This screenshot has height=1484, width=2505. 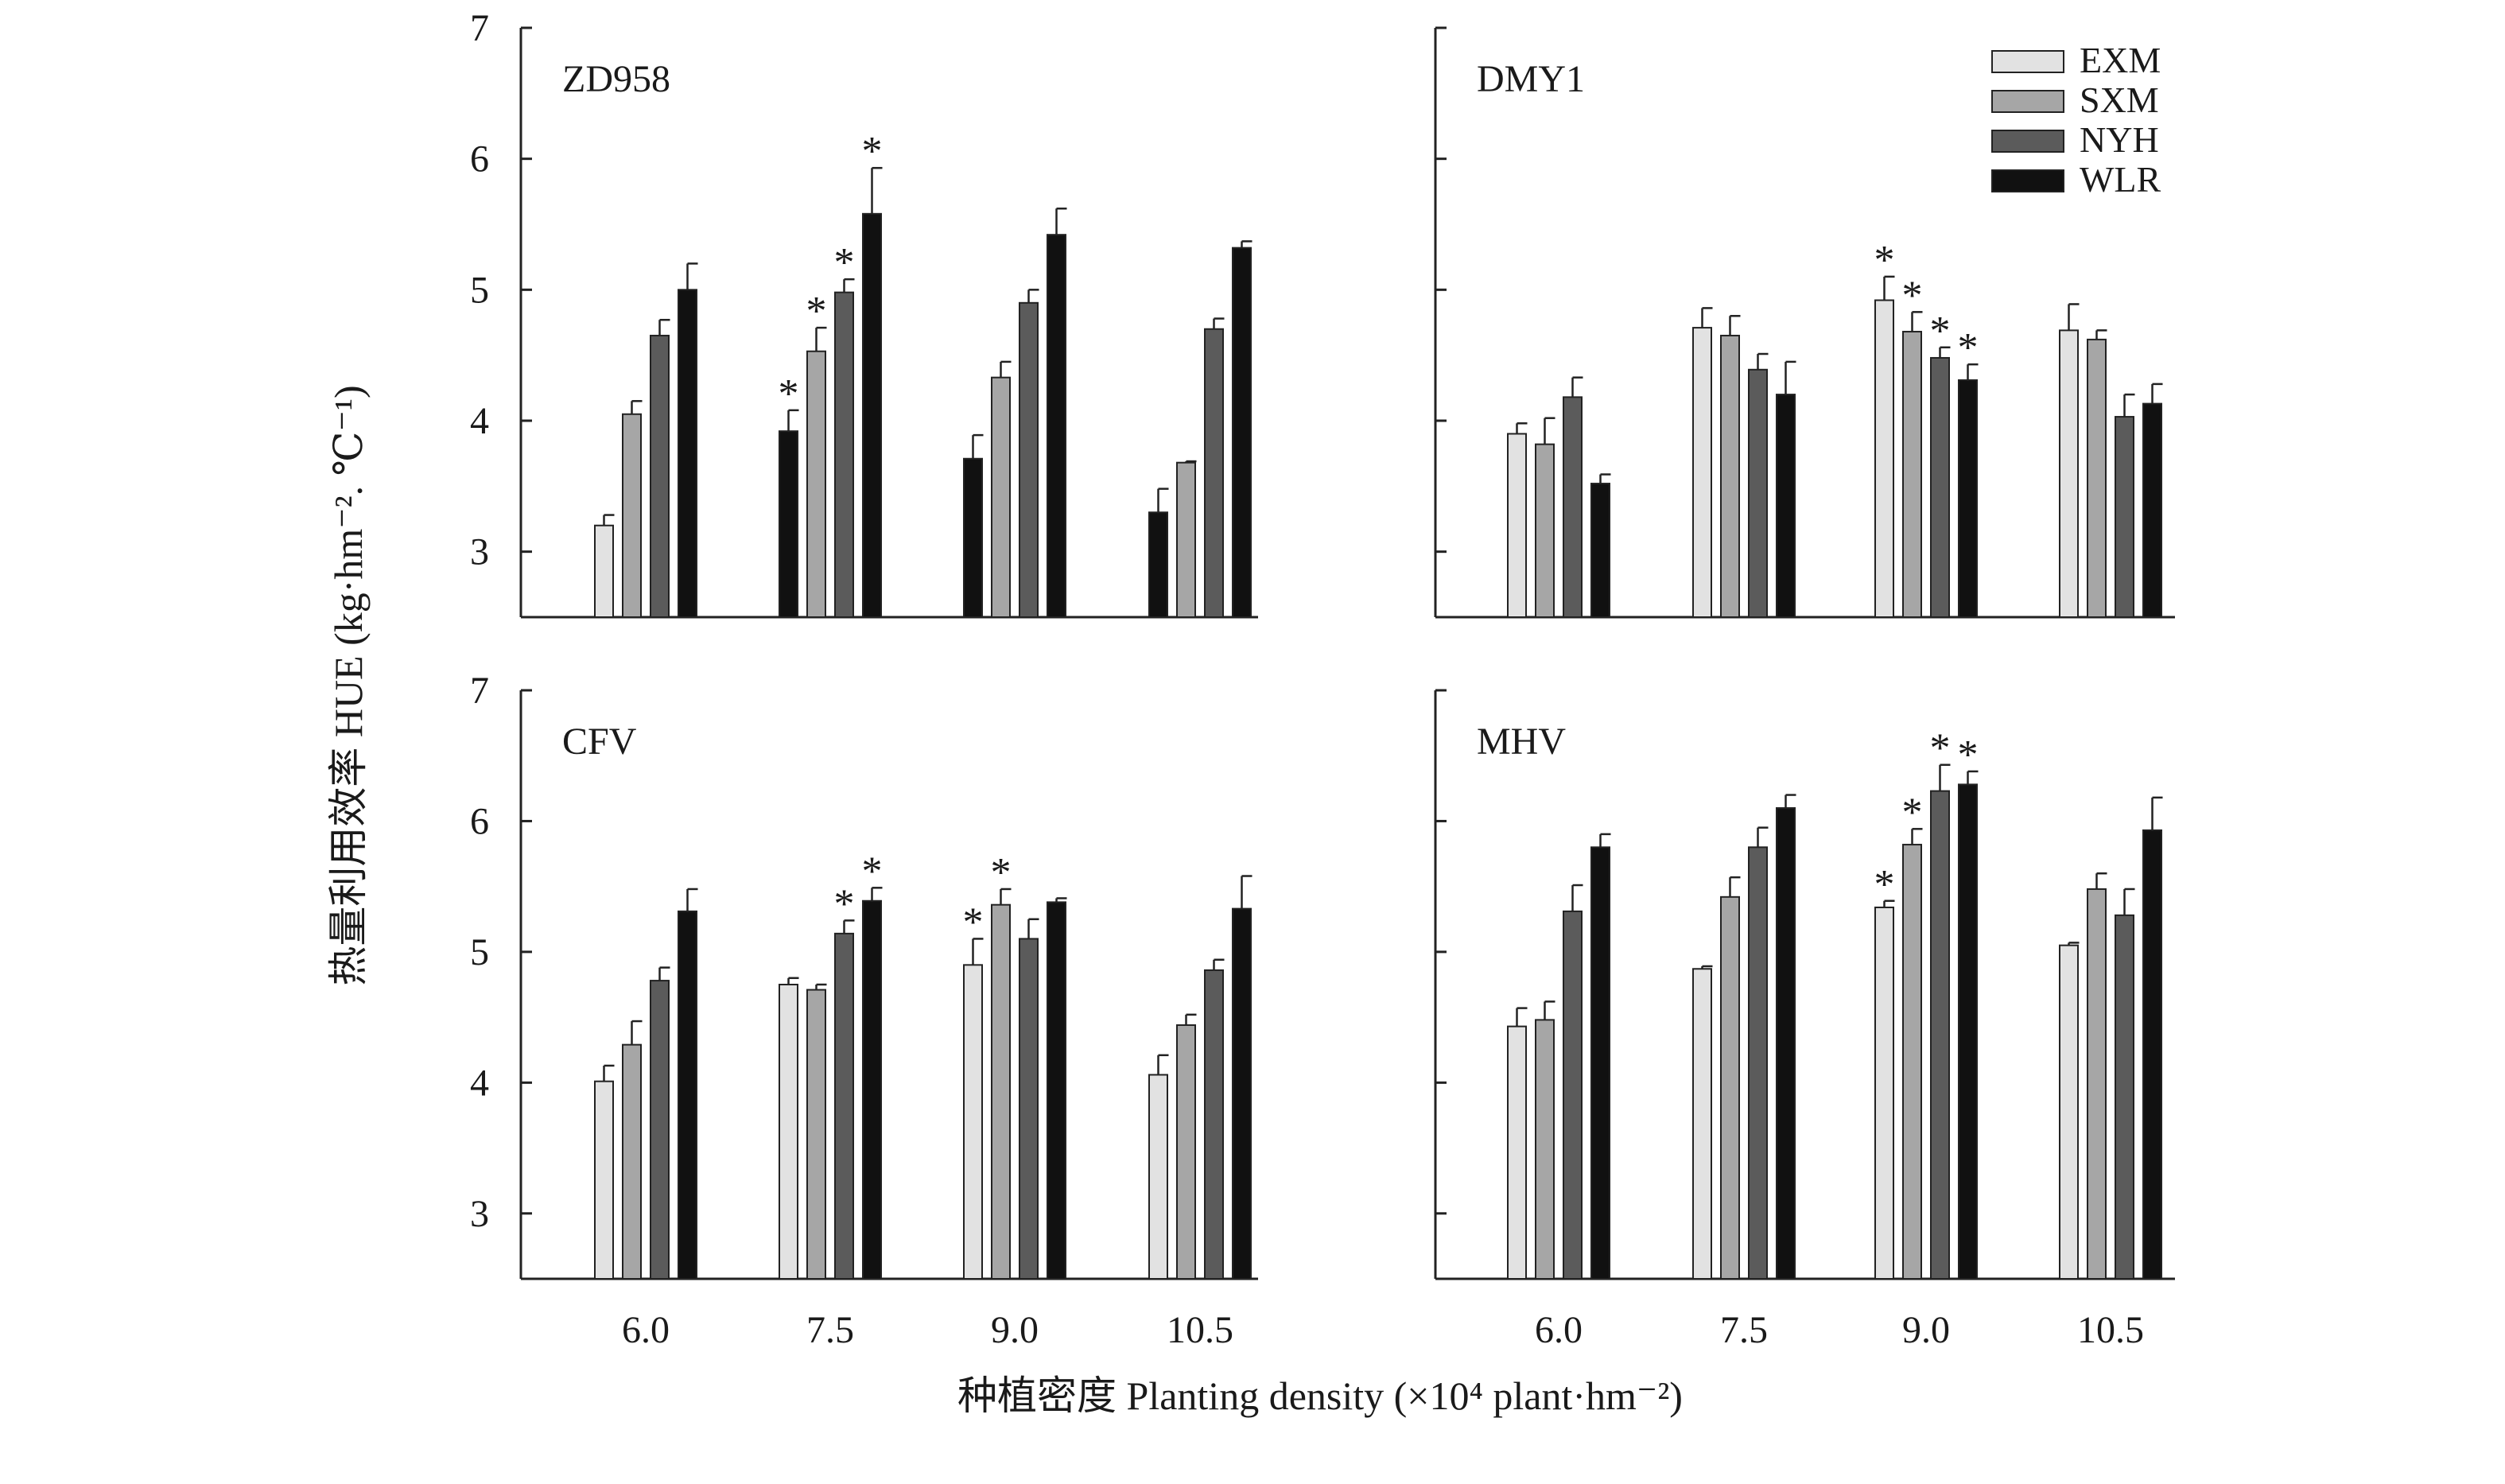 I want to click on panel-title: DMY1, so click(x=1531, y=79).